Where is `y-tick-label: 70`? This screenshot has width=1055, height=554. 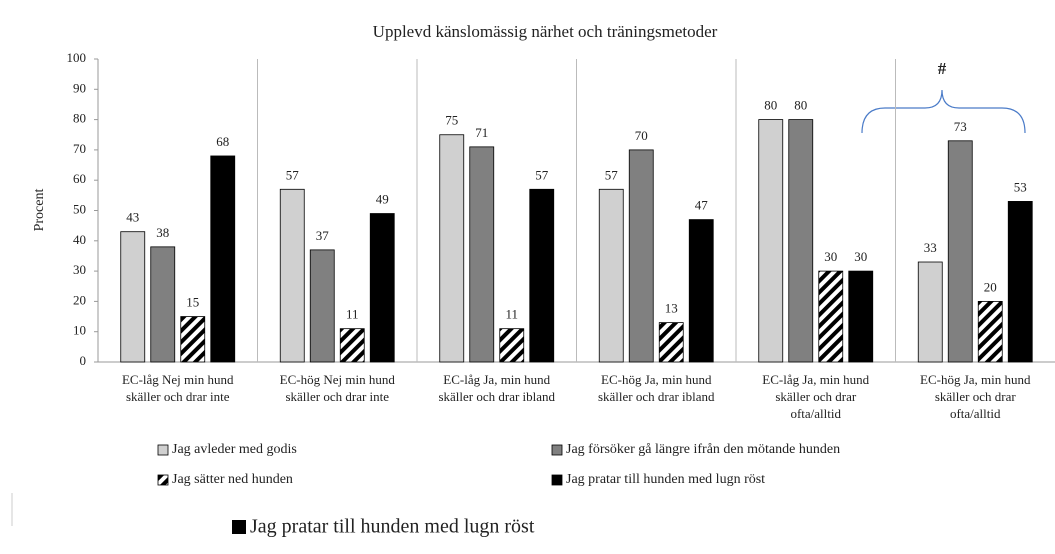
y-tick-label: 70 is located at coordinates (79, 148).